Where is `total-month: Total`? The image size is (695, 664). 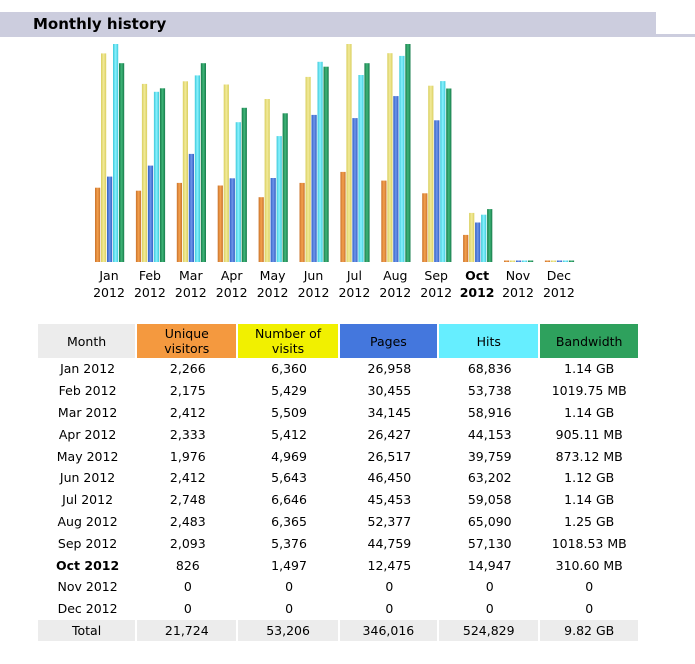 total-month: Total is located at coordinates (88, 630).